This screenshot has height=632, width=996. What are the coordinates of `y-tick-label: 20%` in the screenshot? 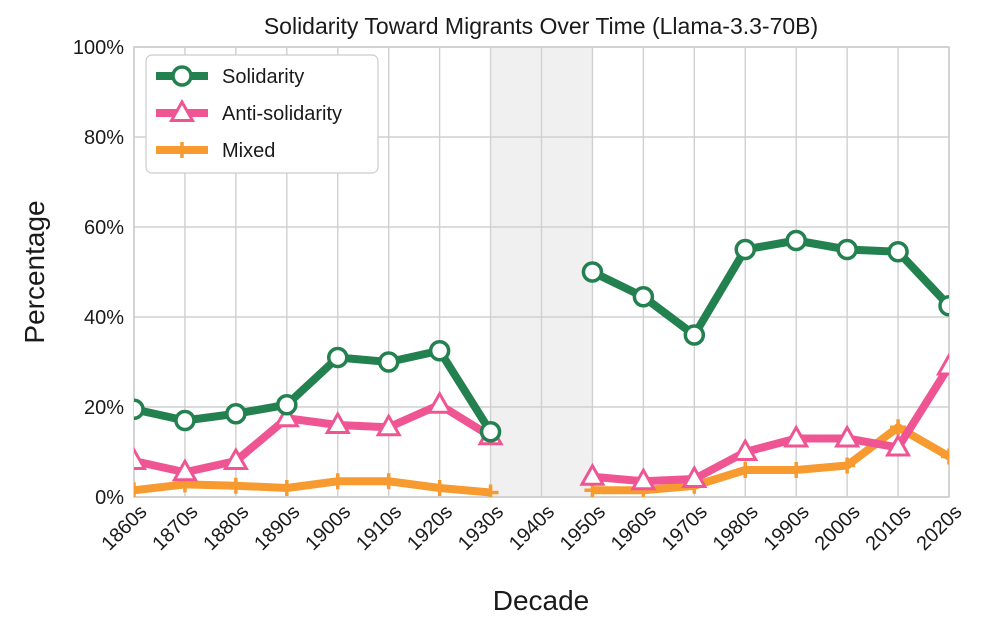 It's located at (104, 408).